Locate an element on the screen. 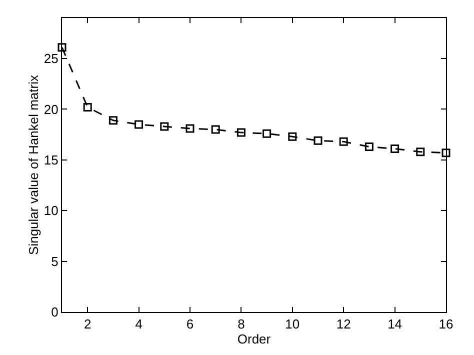 This screenshot has width=474, height=355. y-tick-label: 5 is located at coordinates (54, 261).